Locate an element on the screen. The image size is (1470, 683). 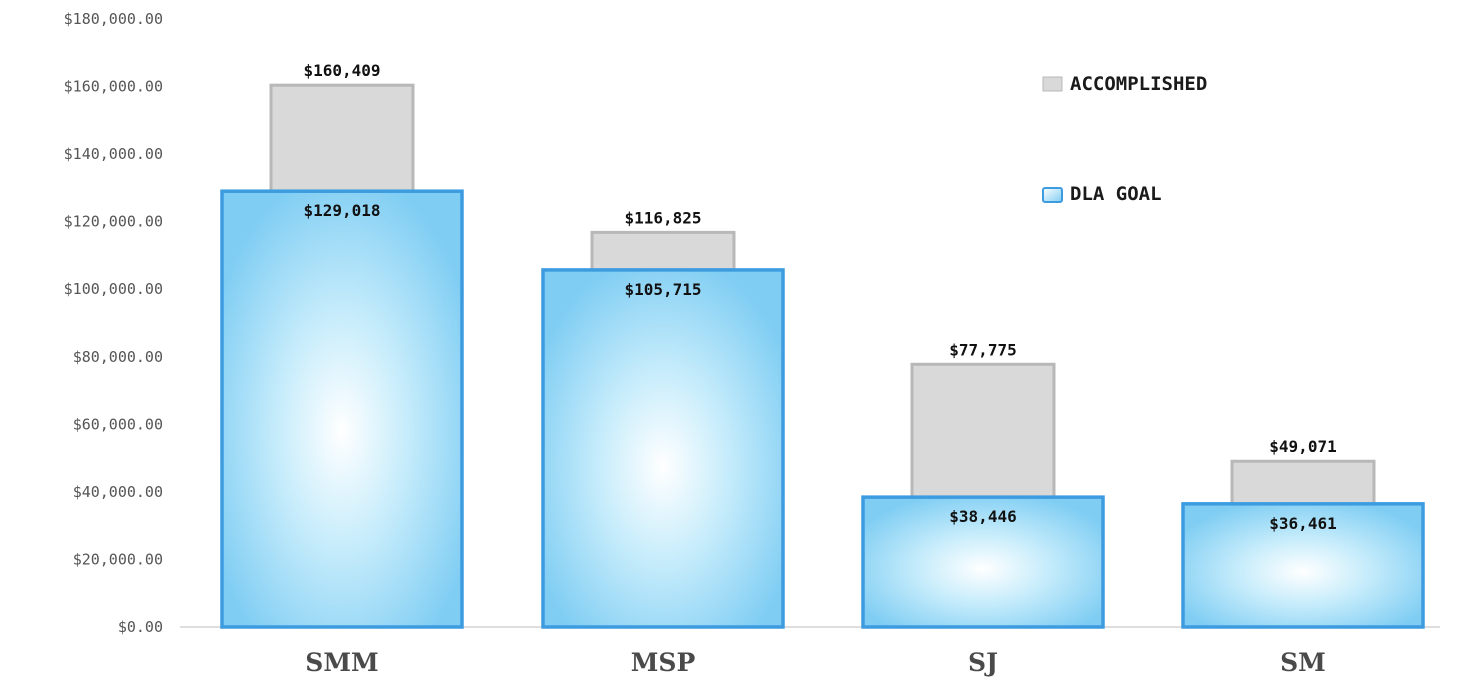
y-tick-label: $100,000.00 is located at coordinates (113, 289).